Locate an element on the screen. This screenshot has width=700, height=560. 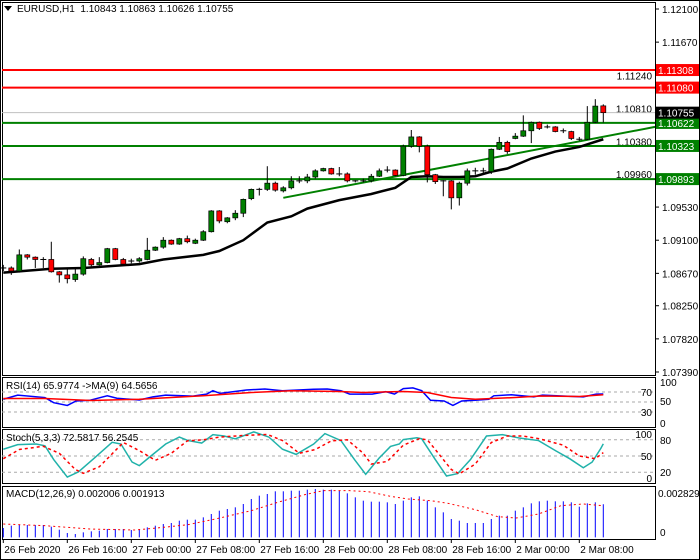
rsi-tick-label: 0 is located at coordinates (663, 424).